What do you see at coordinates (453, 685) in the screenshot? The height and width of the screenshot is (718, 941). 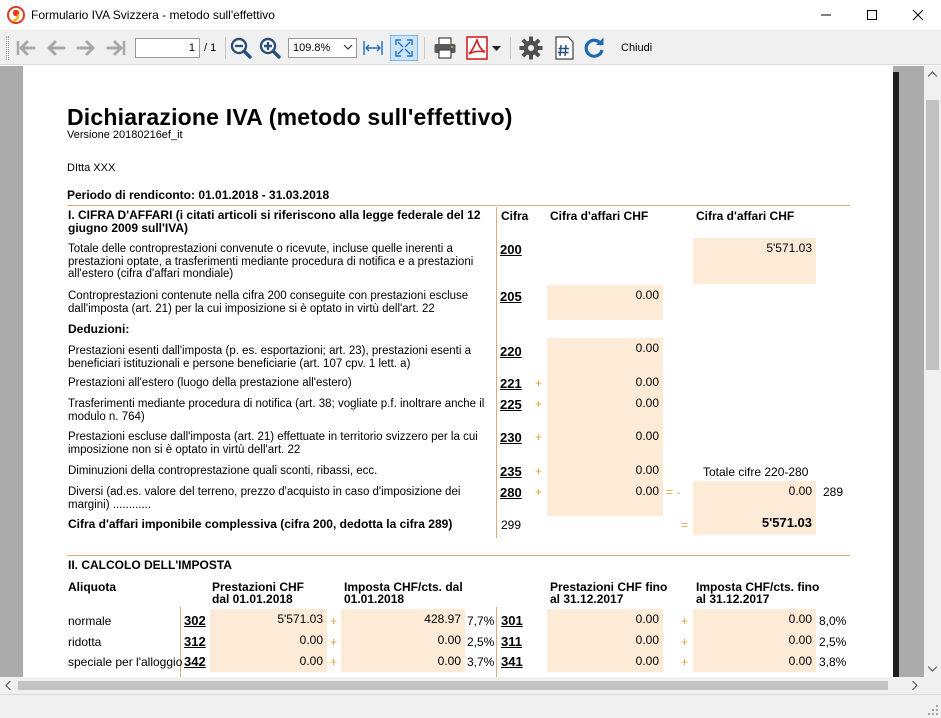 I see `horizontal-scroll-thumb` at bounding box center [453, 685].